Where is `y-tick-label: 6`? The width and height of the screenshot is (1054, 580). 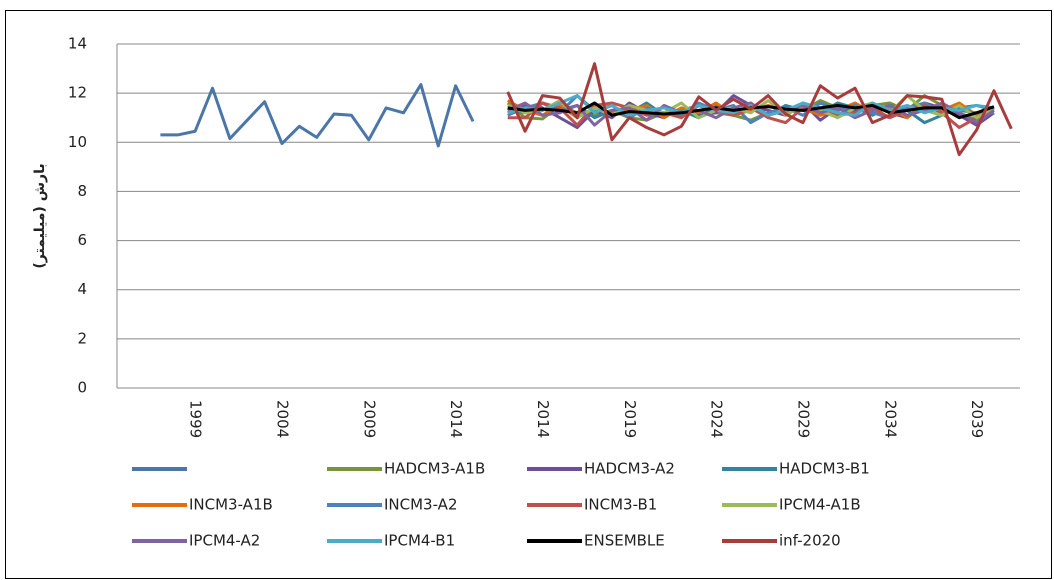 y-tick-label: 6 is located at coordinates (82, 240).